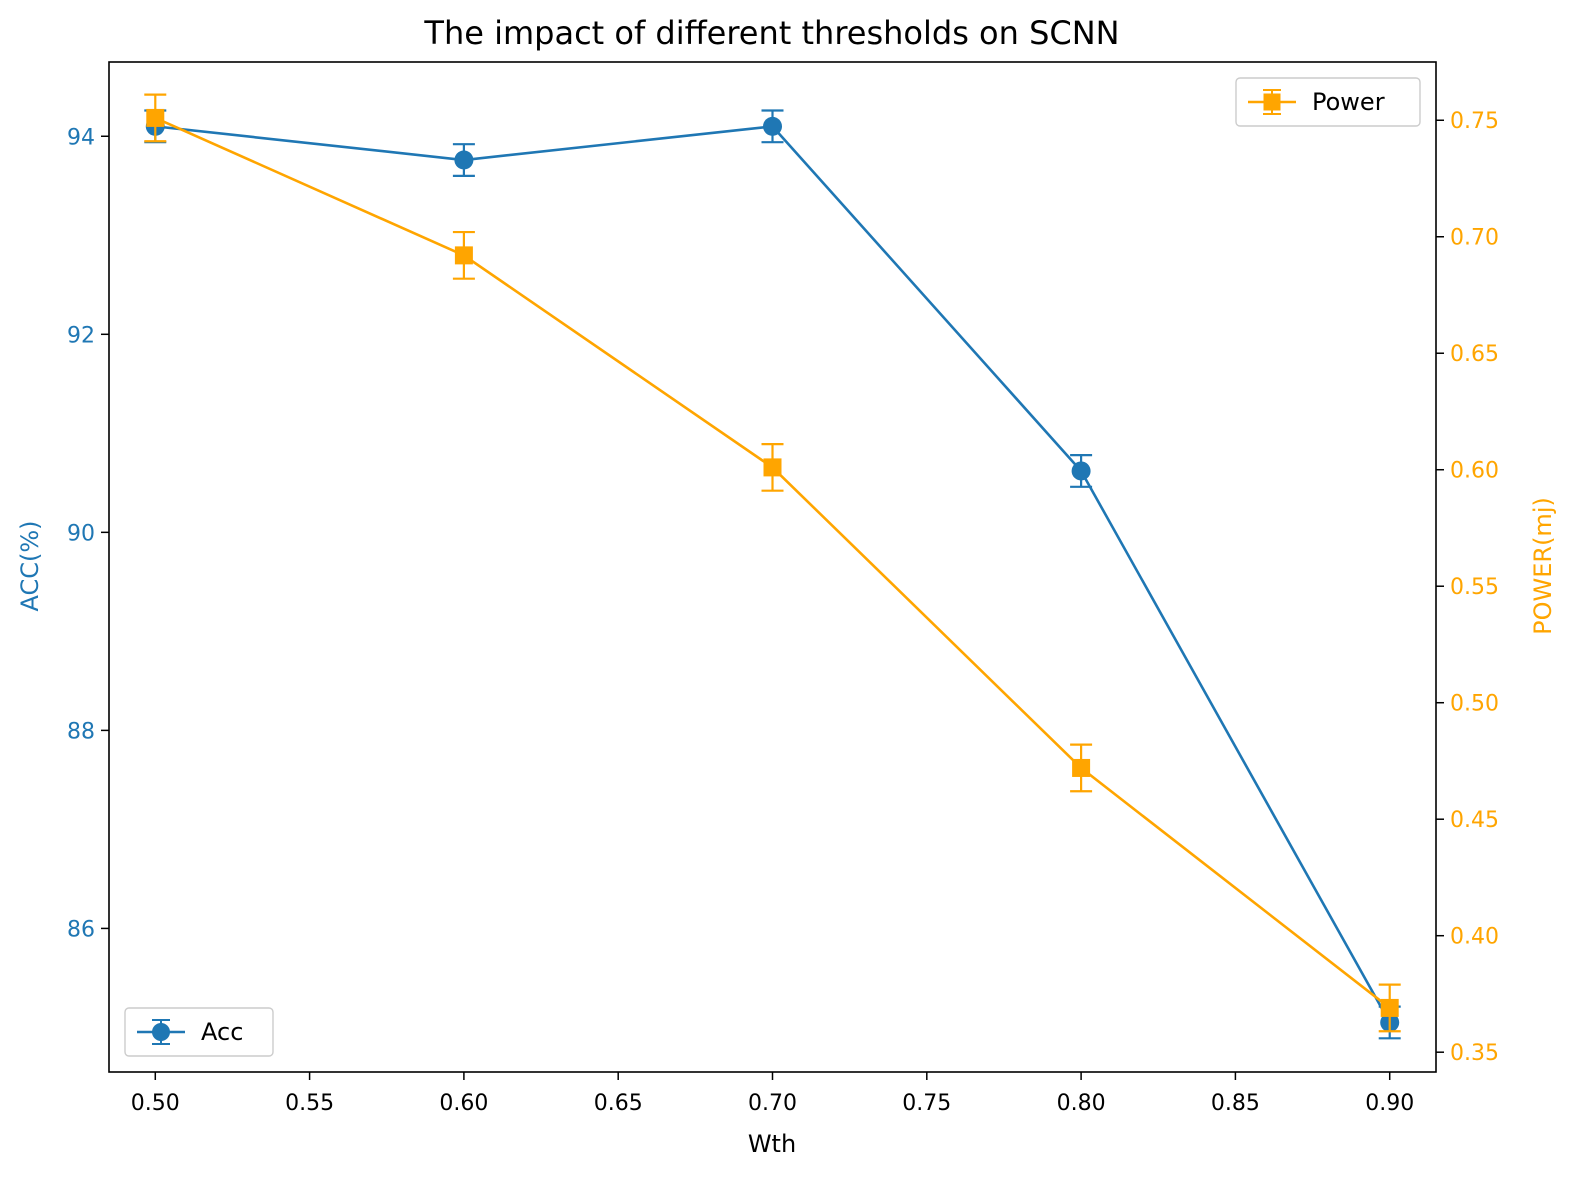  I want to click on power-legend: Power, so click(1328, 102).